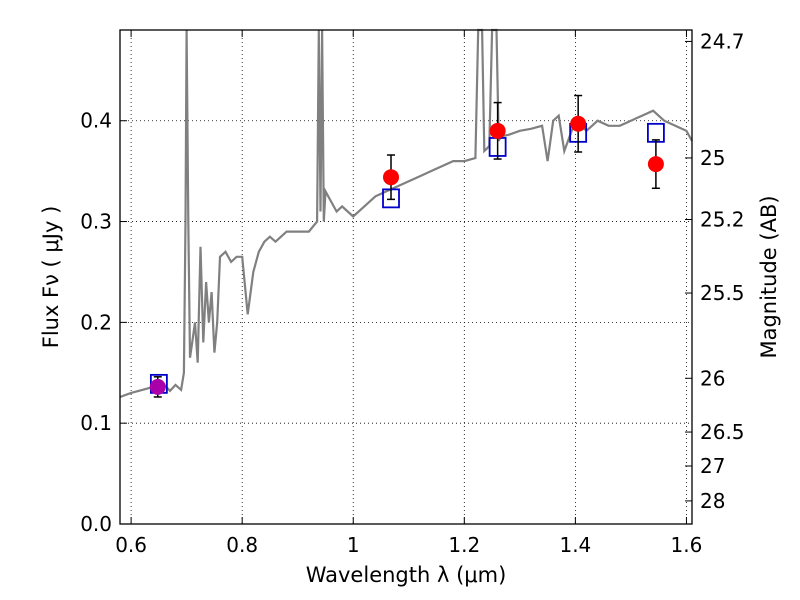 This screenshot has height=600, width=800. What do you see at coordinates (722, 220) in the screenshot?
I see `mag-tick-label: 25.2` at bounding box center [722, 220].